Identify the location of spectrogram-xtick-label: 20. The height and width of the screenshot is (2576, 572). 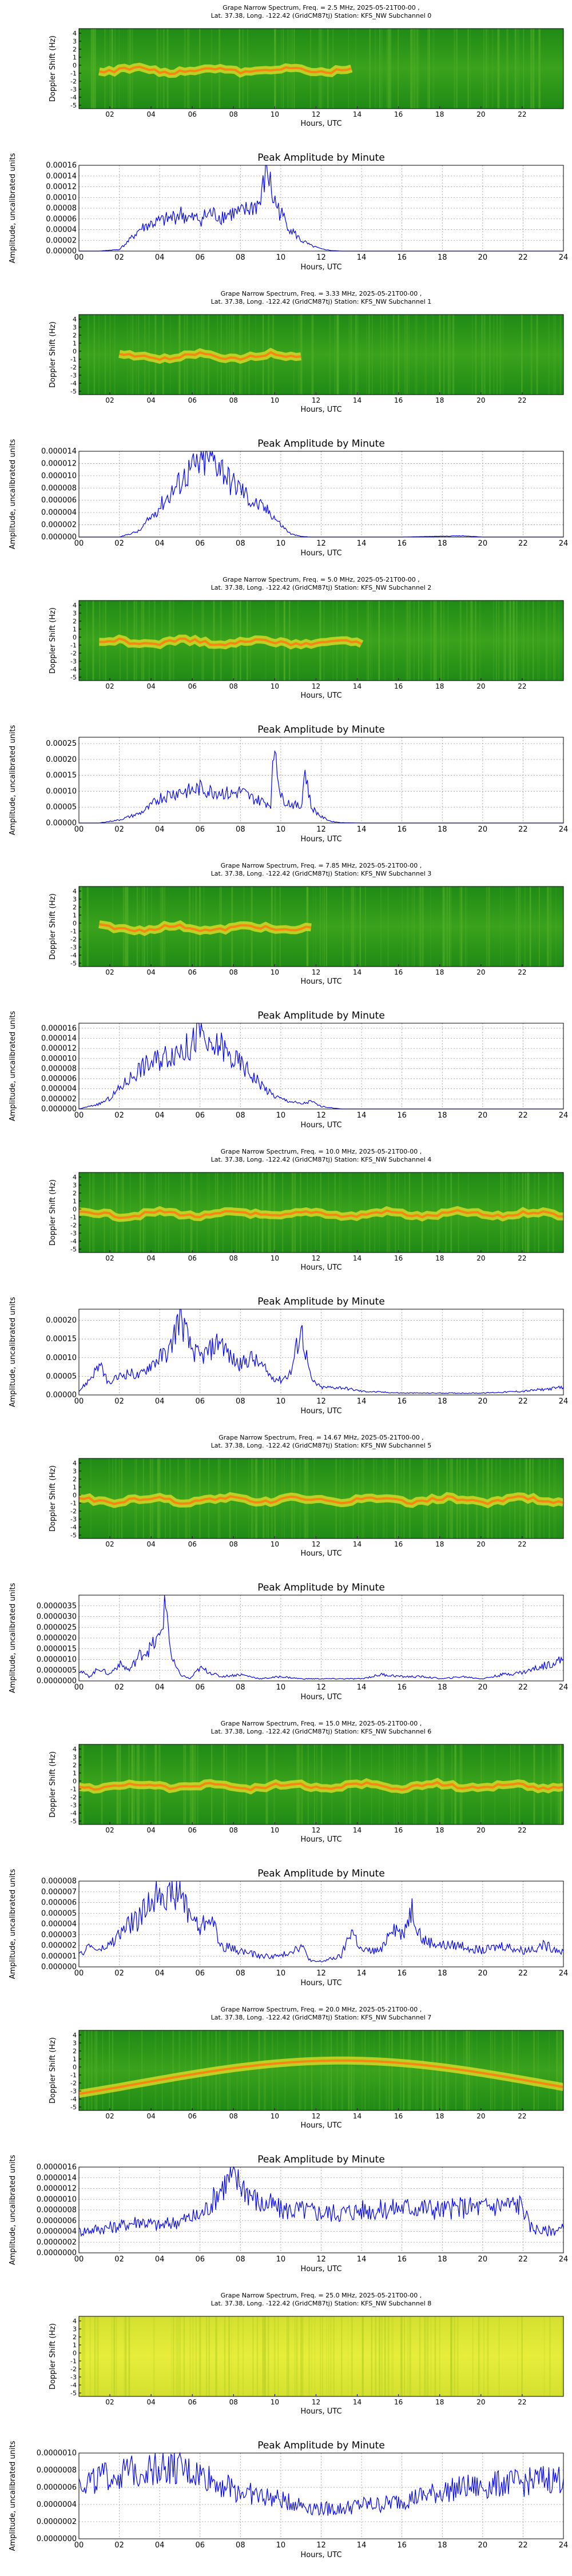
(480, 400).